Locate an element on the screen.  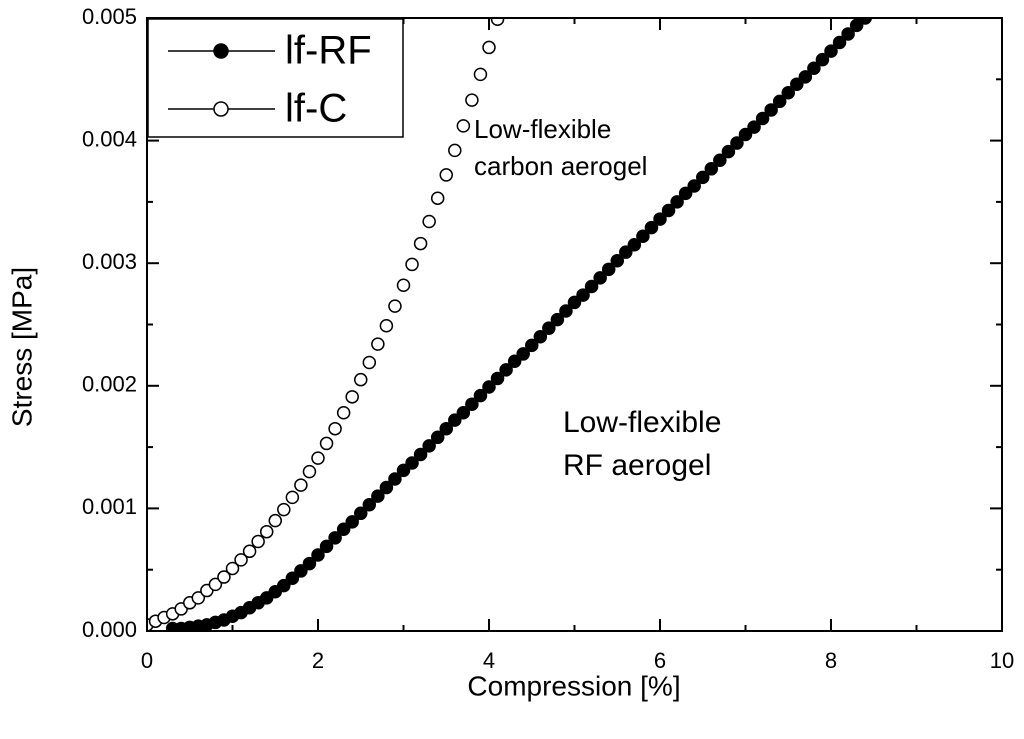
x-tick-label: 8 is located at coordinates (831, 660).